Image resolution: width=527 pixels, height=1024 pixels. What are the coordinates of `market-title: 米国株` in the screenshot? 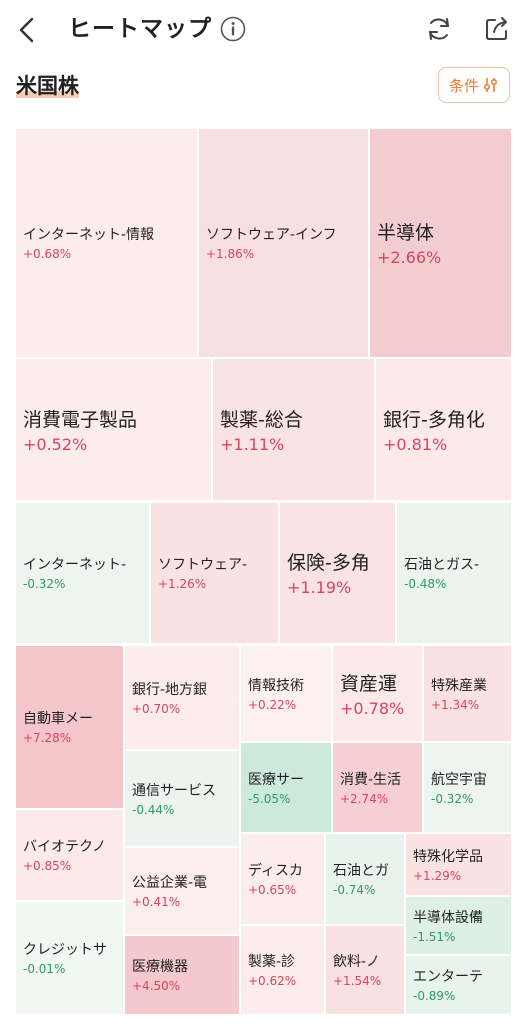 It's located at (47, 86).